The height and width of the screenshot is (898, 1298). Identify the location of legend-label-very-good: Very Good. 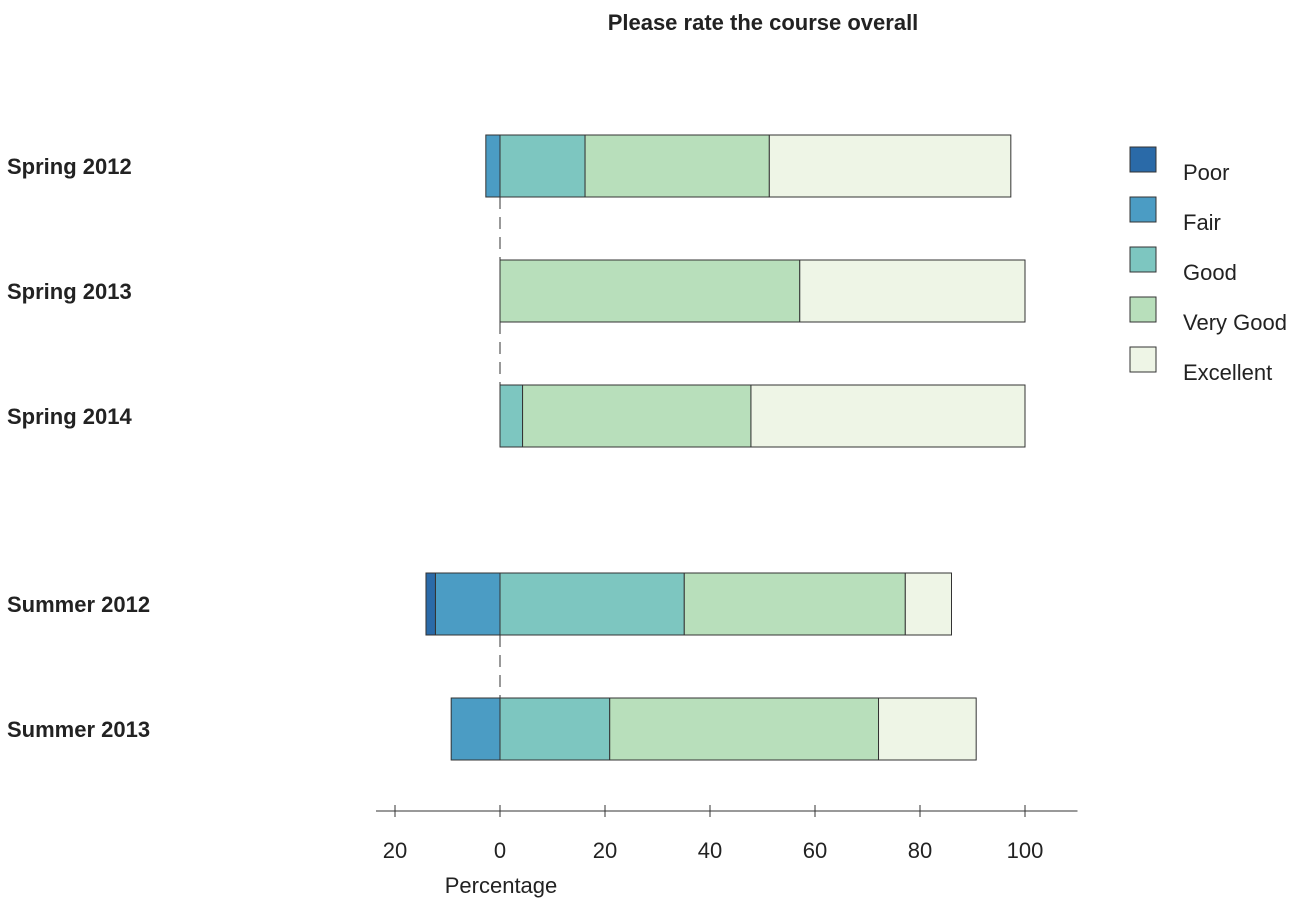
(1235, 322).